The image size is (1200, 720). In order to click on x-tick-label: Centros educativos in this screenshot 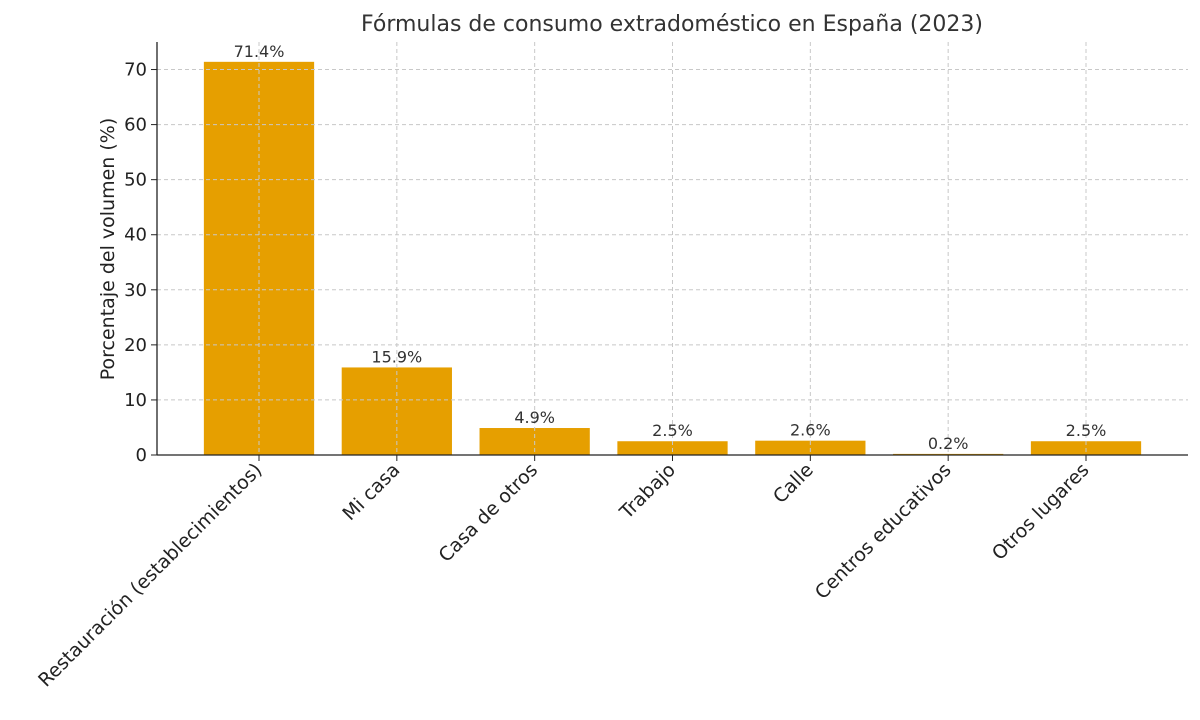, I will do `click(883, 531)`.